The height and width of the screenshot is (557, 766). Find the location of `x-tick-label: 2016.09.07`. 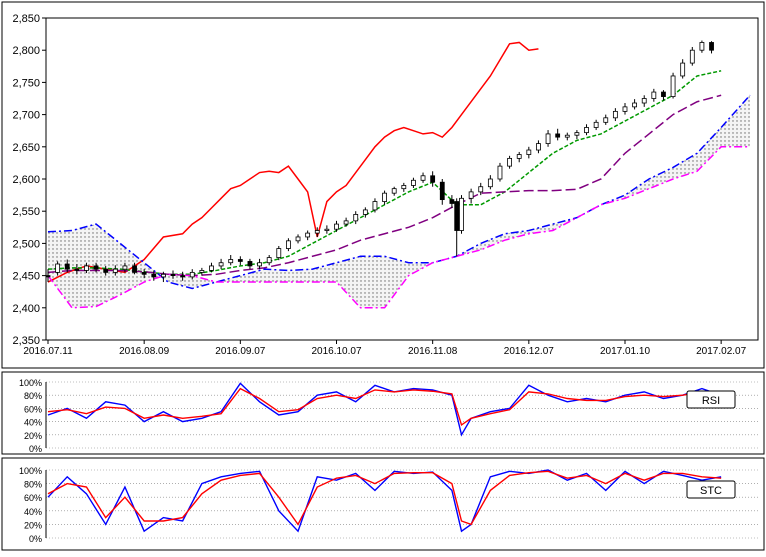

x-tick-label: 2016.09.07 is located at coordinates (240, 351).